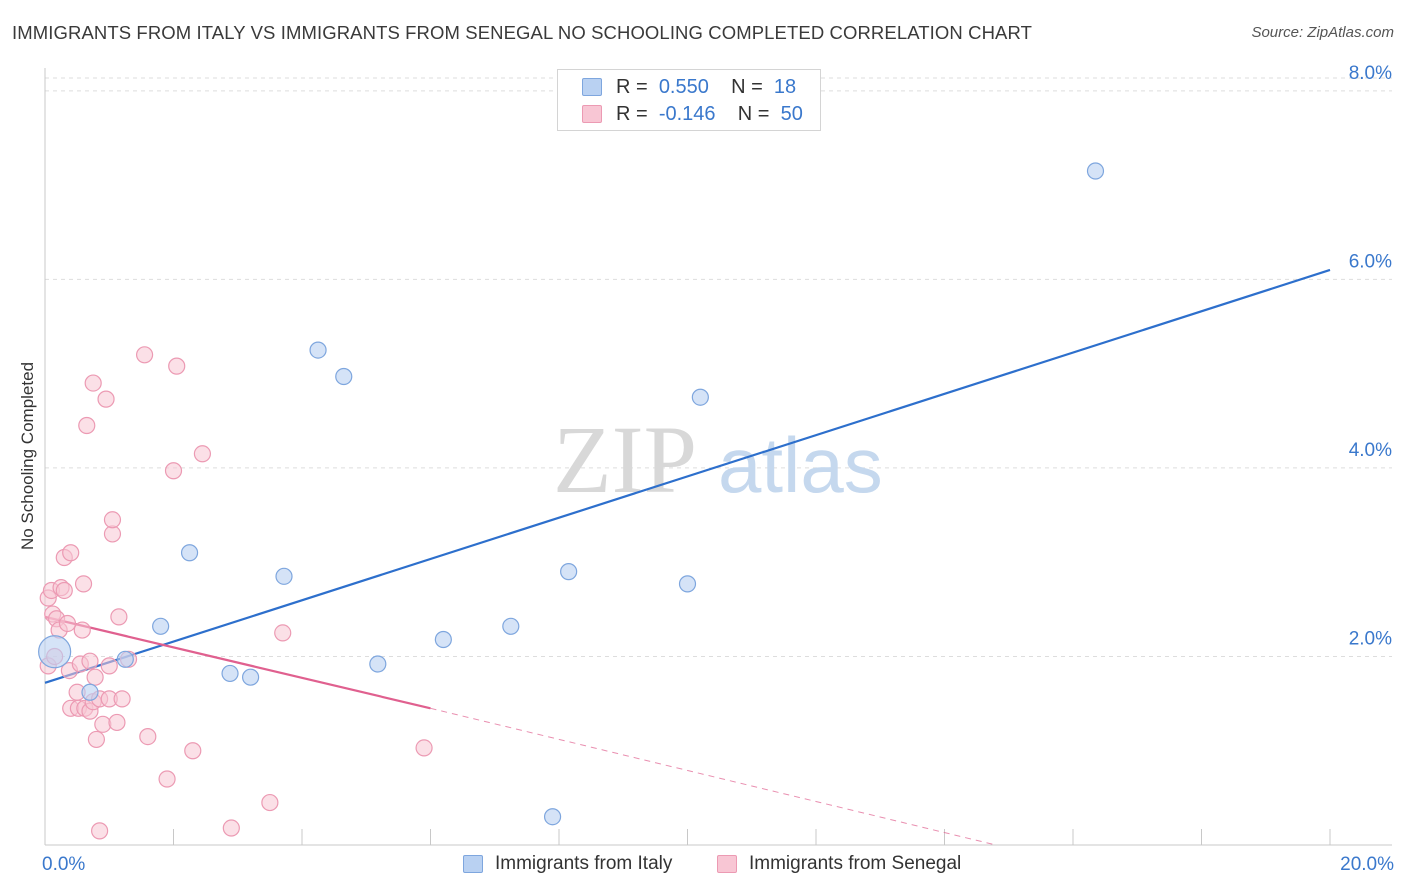 This screenshot has height=892, width=1406. What do you see at coordinates (473, 864) in the screenshot?
I see `series-swatch-italy` at bounding box center [473, 864].